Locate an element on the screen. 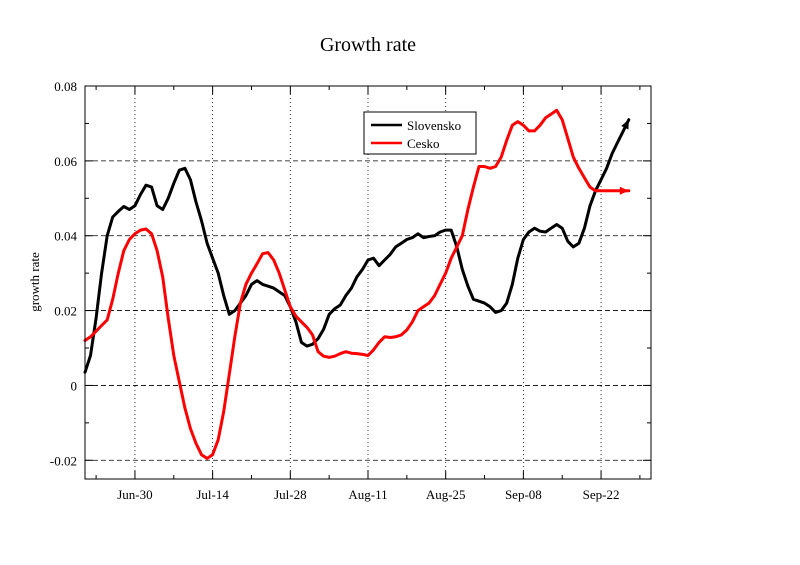 This screenshot has width=800, height=565. x-tick-label: Aug-11 is located at coordinates (367, 494).